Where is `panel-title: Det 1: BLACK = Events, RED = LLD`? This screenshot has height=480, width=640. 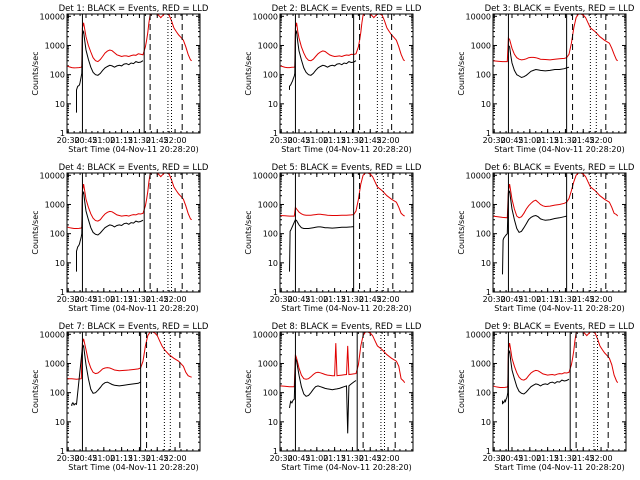
panel-title: Det 1: BLACK = Events, RED = LLD is located at coordinates (134, 9).